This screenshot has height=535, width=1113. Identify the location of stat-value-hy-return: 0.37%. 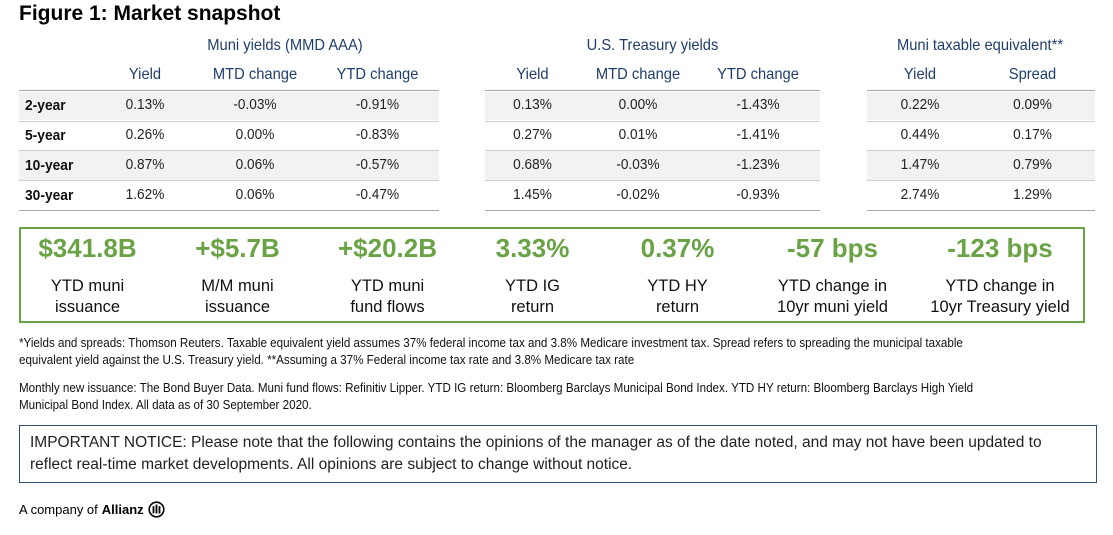
(677, 248).